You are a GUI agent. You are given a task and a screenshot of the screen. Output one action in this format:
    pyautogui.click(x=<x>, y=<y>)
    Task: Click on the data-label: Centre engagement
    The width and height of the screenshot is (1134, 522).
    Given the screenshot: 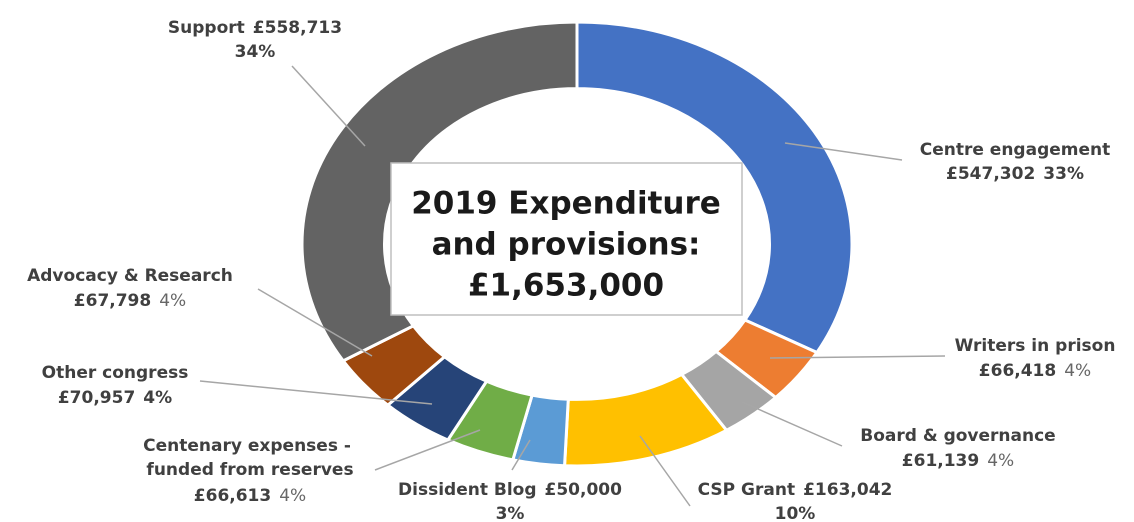 What is the action you would take?
    pyautogui.click(x=1015, y=150)
    